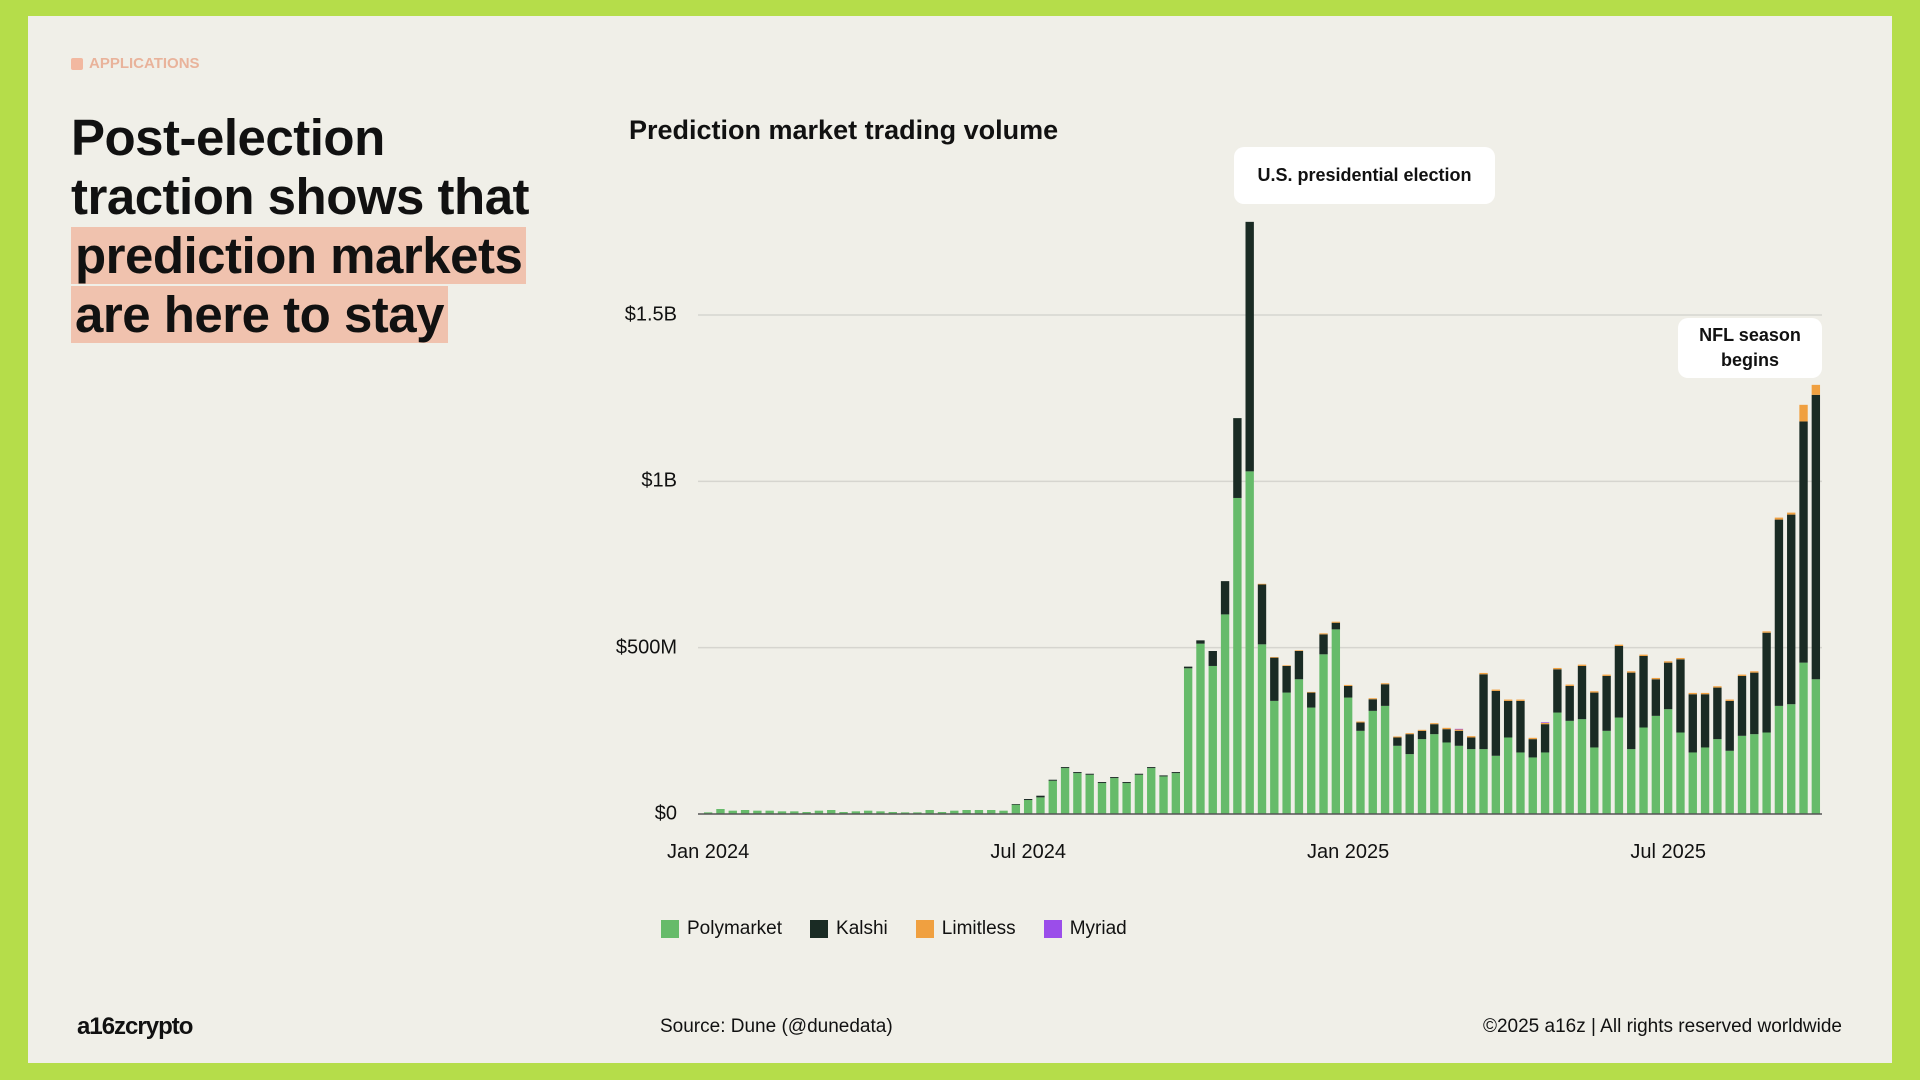 The image size is (1920, 1080). I want to click on legend-label: Myriad, so click(1098, 928).